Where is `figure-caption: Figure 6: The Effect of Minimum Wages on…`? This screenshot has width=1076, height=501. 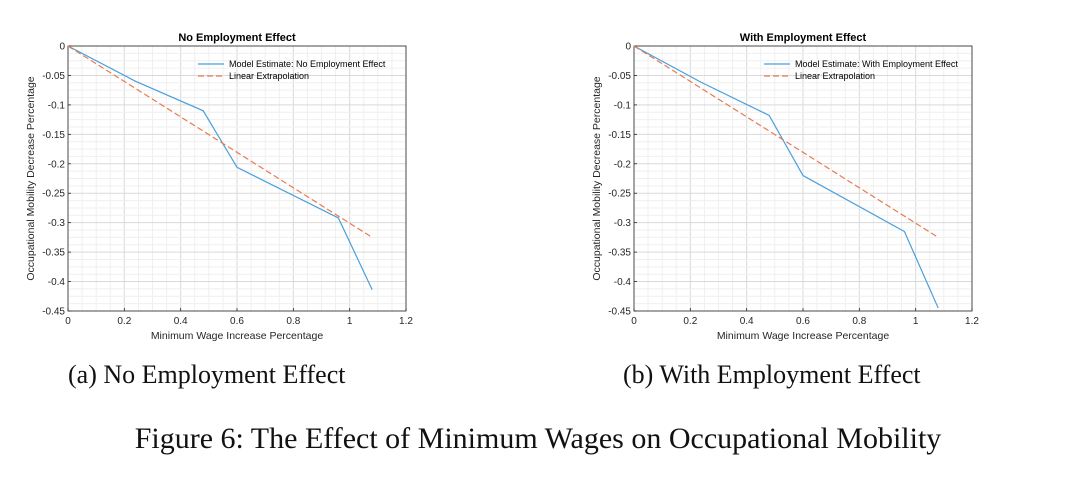 figure-caption: Figure 6: The Effect of Minimum Wages on… is located at coordinates (538, 438).